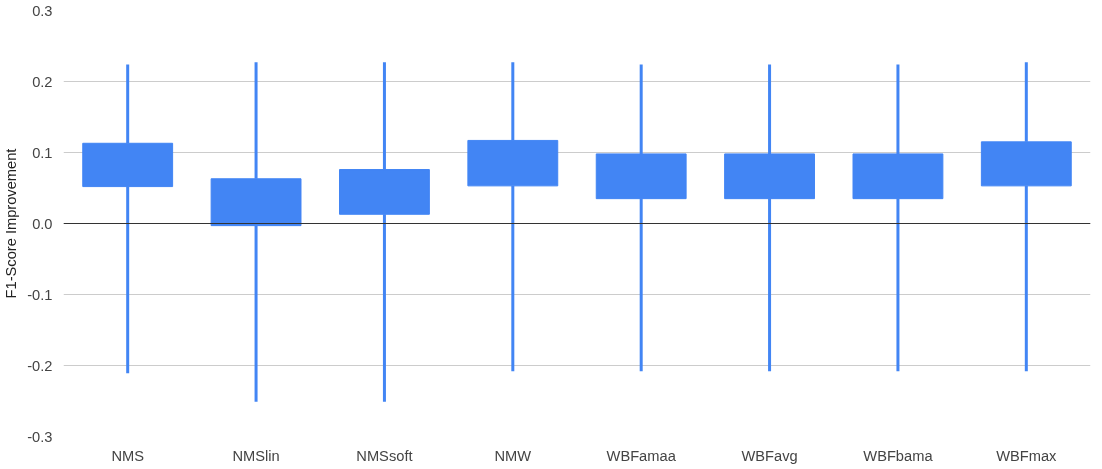  I want to click on x-tick-label: WBFbama, so click(898, 455).